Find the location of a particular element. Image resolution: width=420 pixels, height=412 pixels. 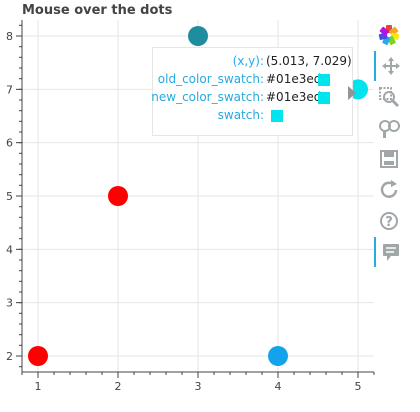

x-tick-label: 5 is located at coordinates (358, 386).